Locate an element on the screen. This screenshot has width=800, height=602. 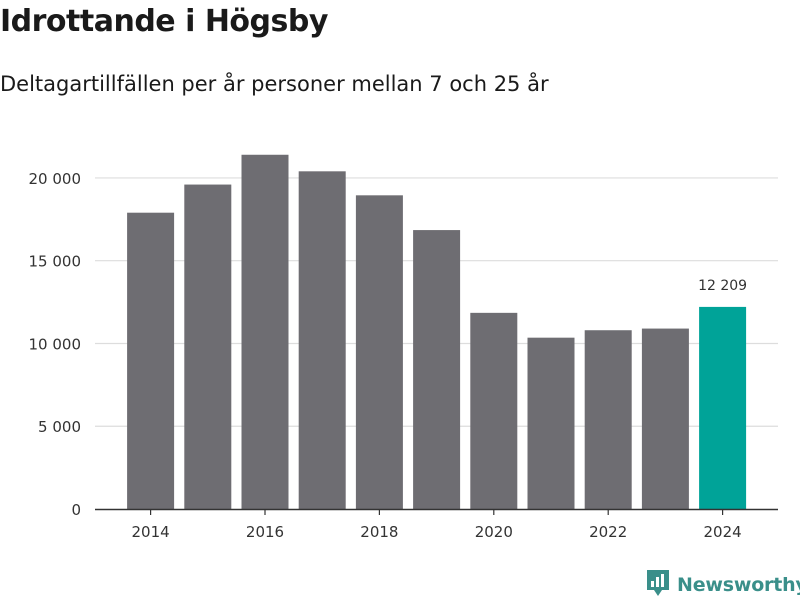
data-label: 12 209 is located at coordinates (722, 286).